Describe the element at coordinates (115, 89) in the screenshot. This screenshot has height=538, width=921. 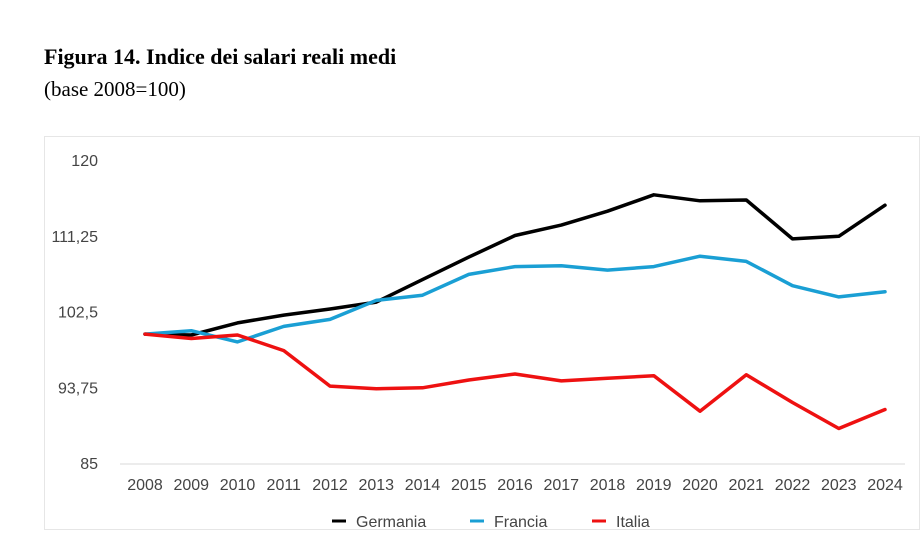
I see `chart-subtitle: (base 2008=100)` at that location.